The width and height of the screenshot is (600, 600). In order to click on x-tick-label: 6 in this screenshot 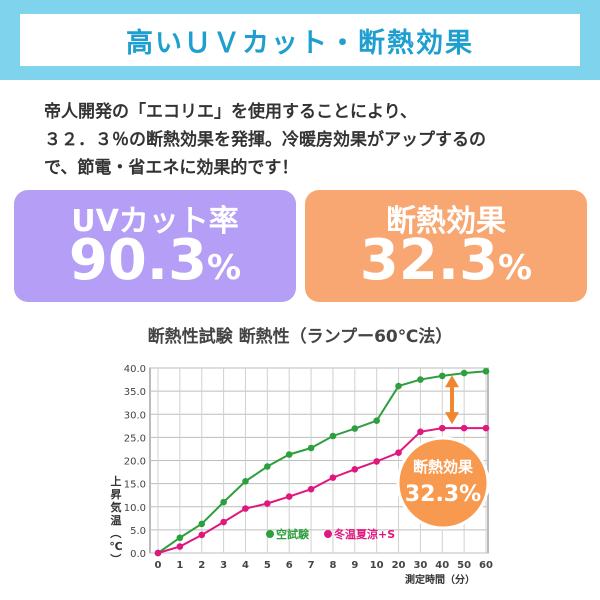, I will do `click(289, 565)`.